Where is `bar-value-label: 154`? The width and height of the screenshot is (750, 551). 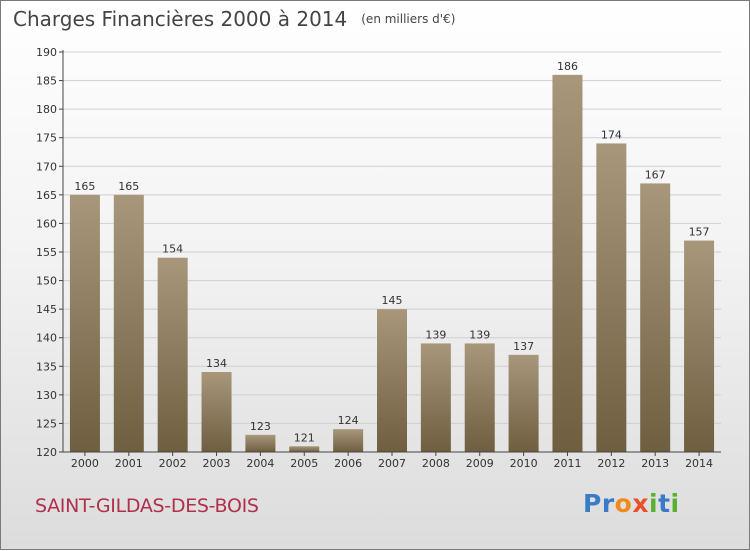 bar-value-label: 154 is located at coordinates (172, 249).